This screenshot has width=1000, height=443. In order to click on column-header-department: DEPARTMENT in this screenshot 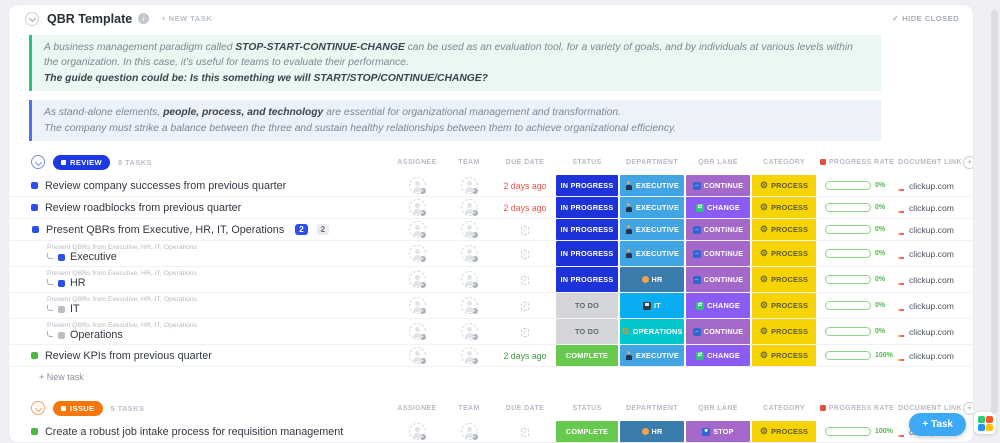, I will do `click(652, 408)`.